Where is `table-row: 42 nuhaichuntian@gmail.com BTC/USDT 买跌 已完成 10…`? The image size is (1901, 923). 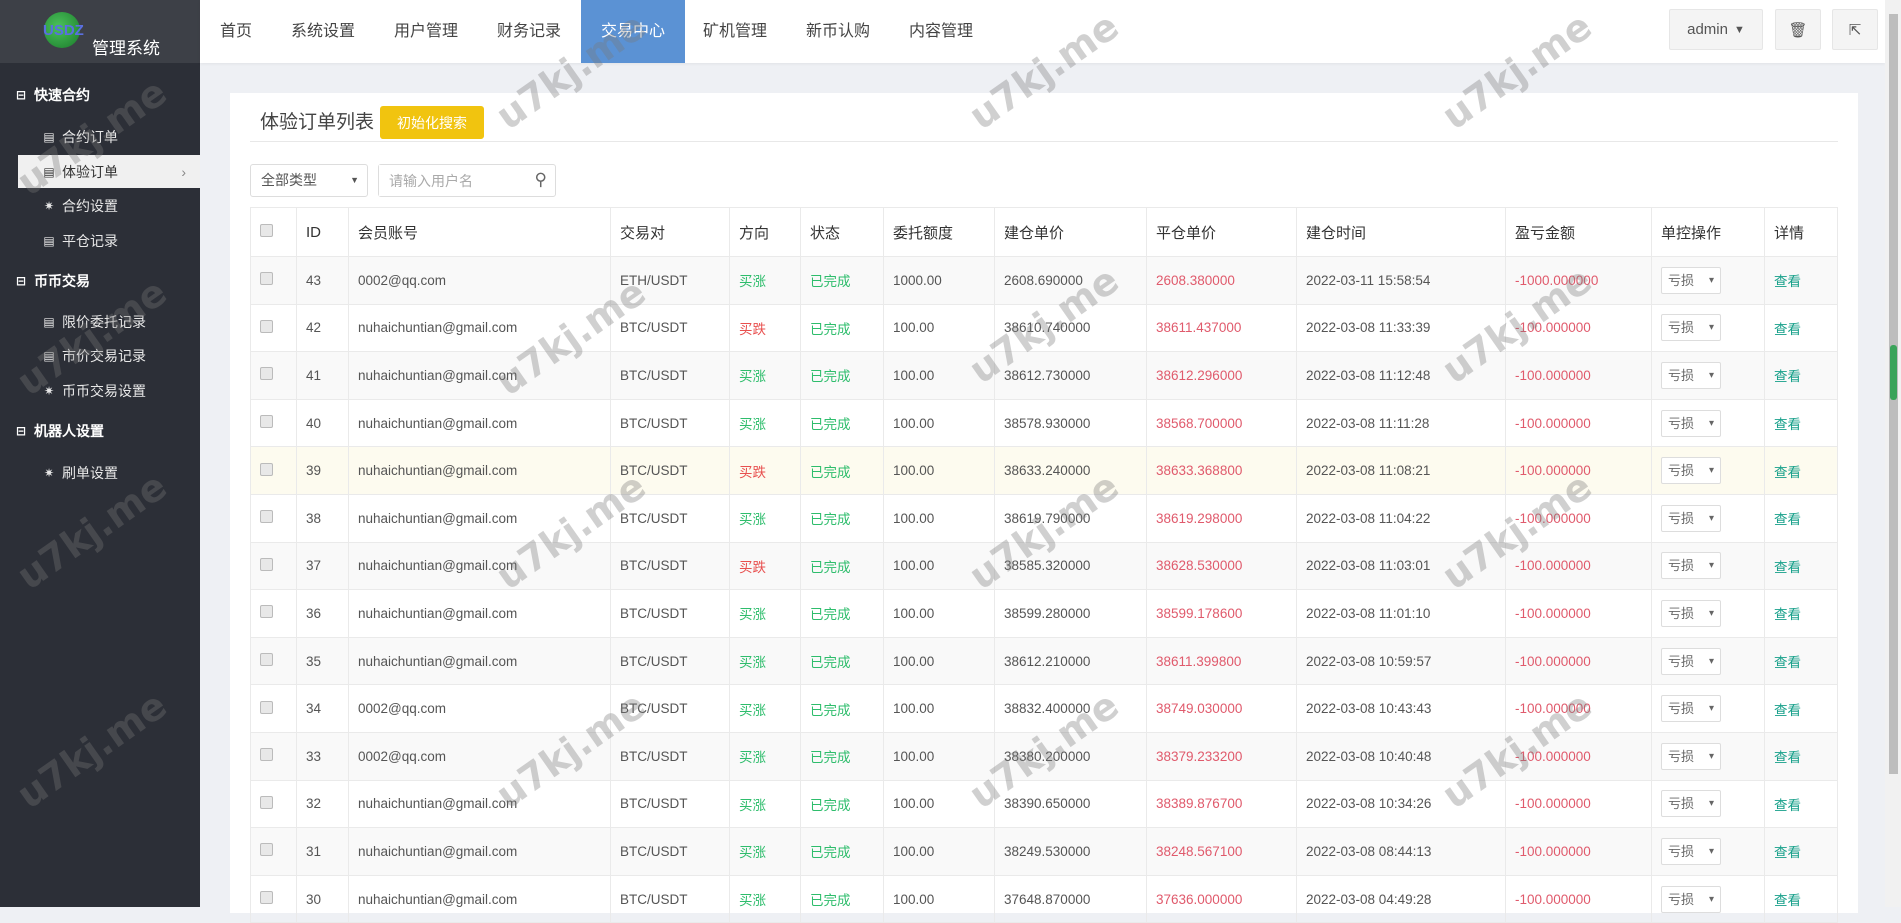 table-row: 42 nuhaichuntian@gmail.com BTC/USDT 买跌 已完成 10… is located at coordinates (1044, 328).